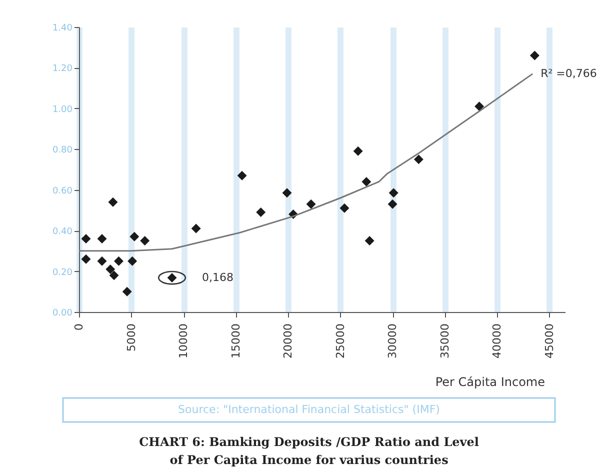  Describe the element at coordinates (309, 409) in the screenshot. I see `source-note: Source: "International Financial Statistics" (IMF)` at that location.